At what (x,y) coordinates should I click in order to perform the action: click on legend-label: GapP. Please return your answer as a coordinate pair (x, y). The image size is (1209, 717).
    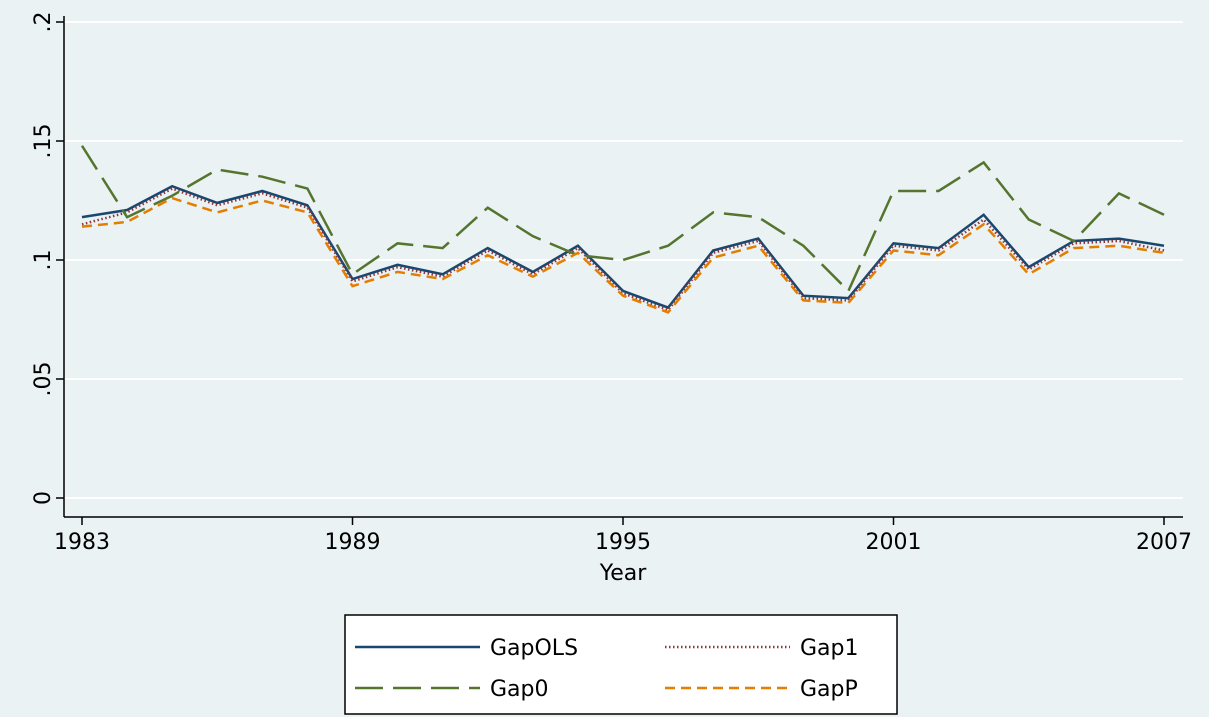
    Looking at the image, I should click on (829, 689).